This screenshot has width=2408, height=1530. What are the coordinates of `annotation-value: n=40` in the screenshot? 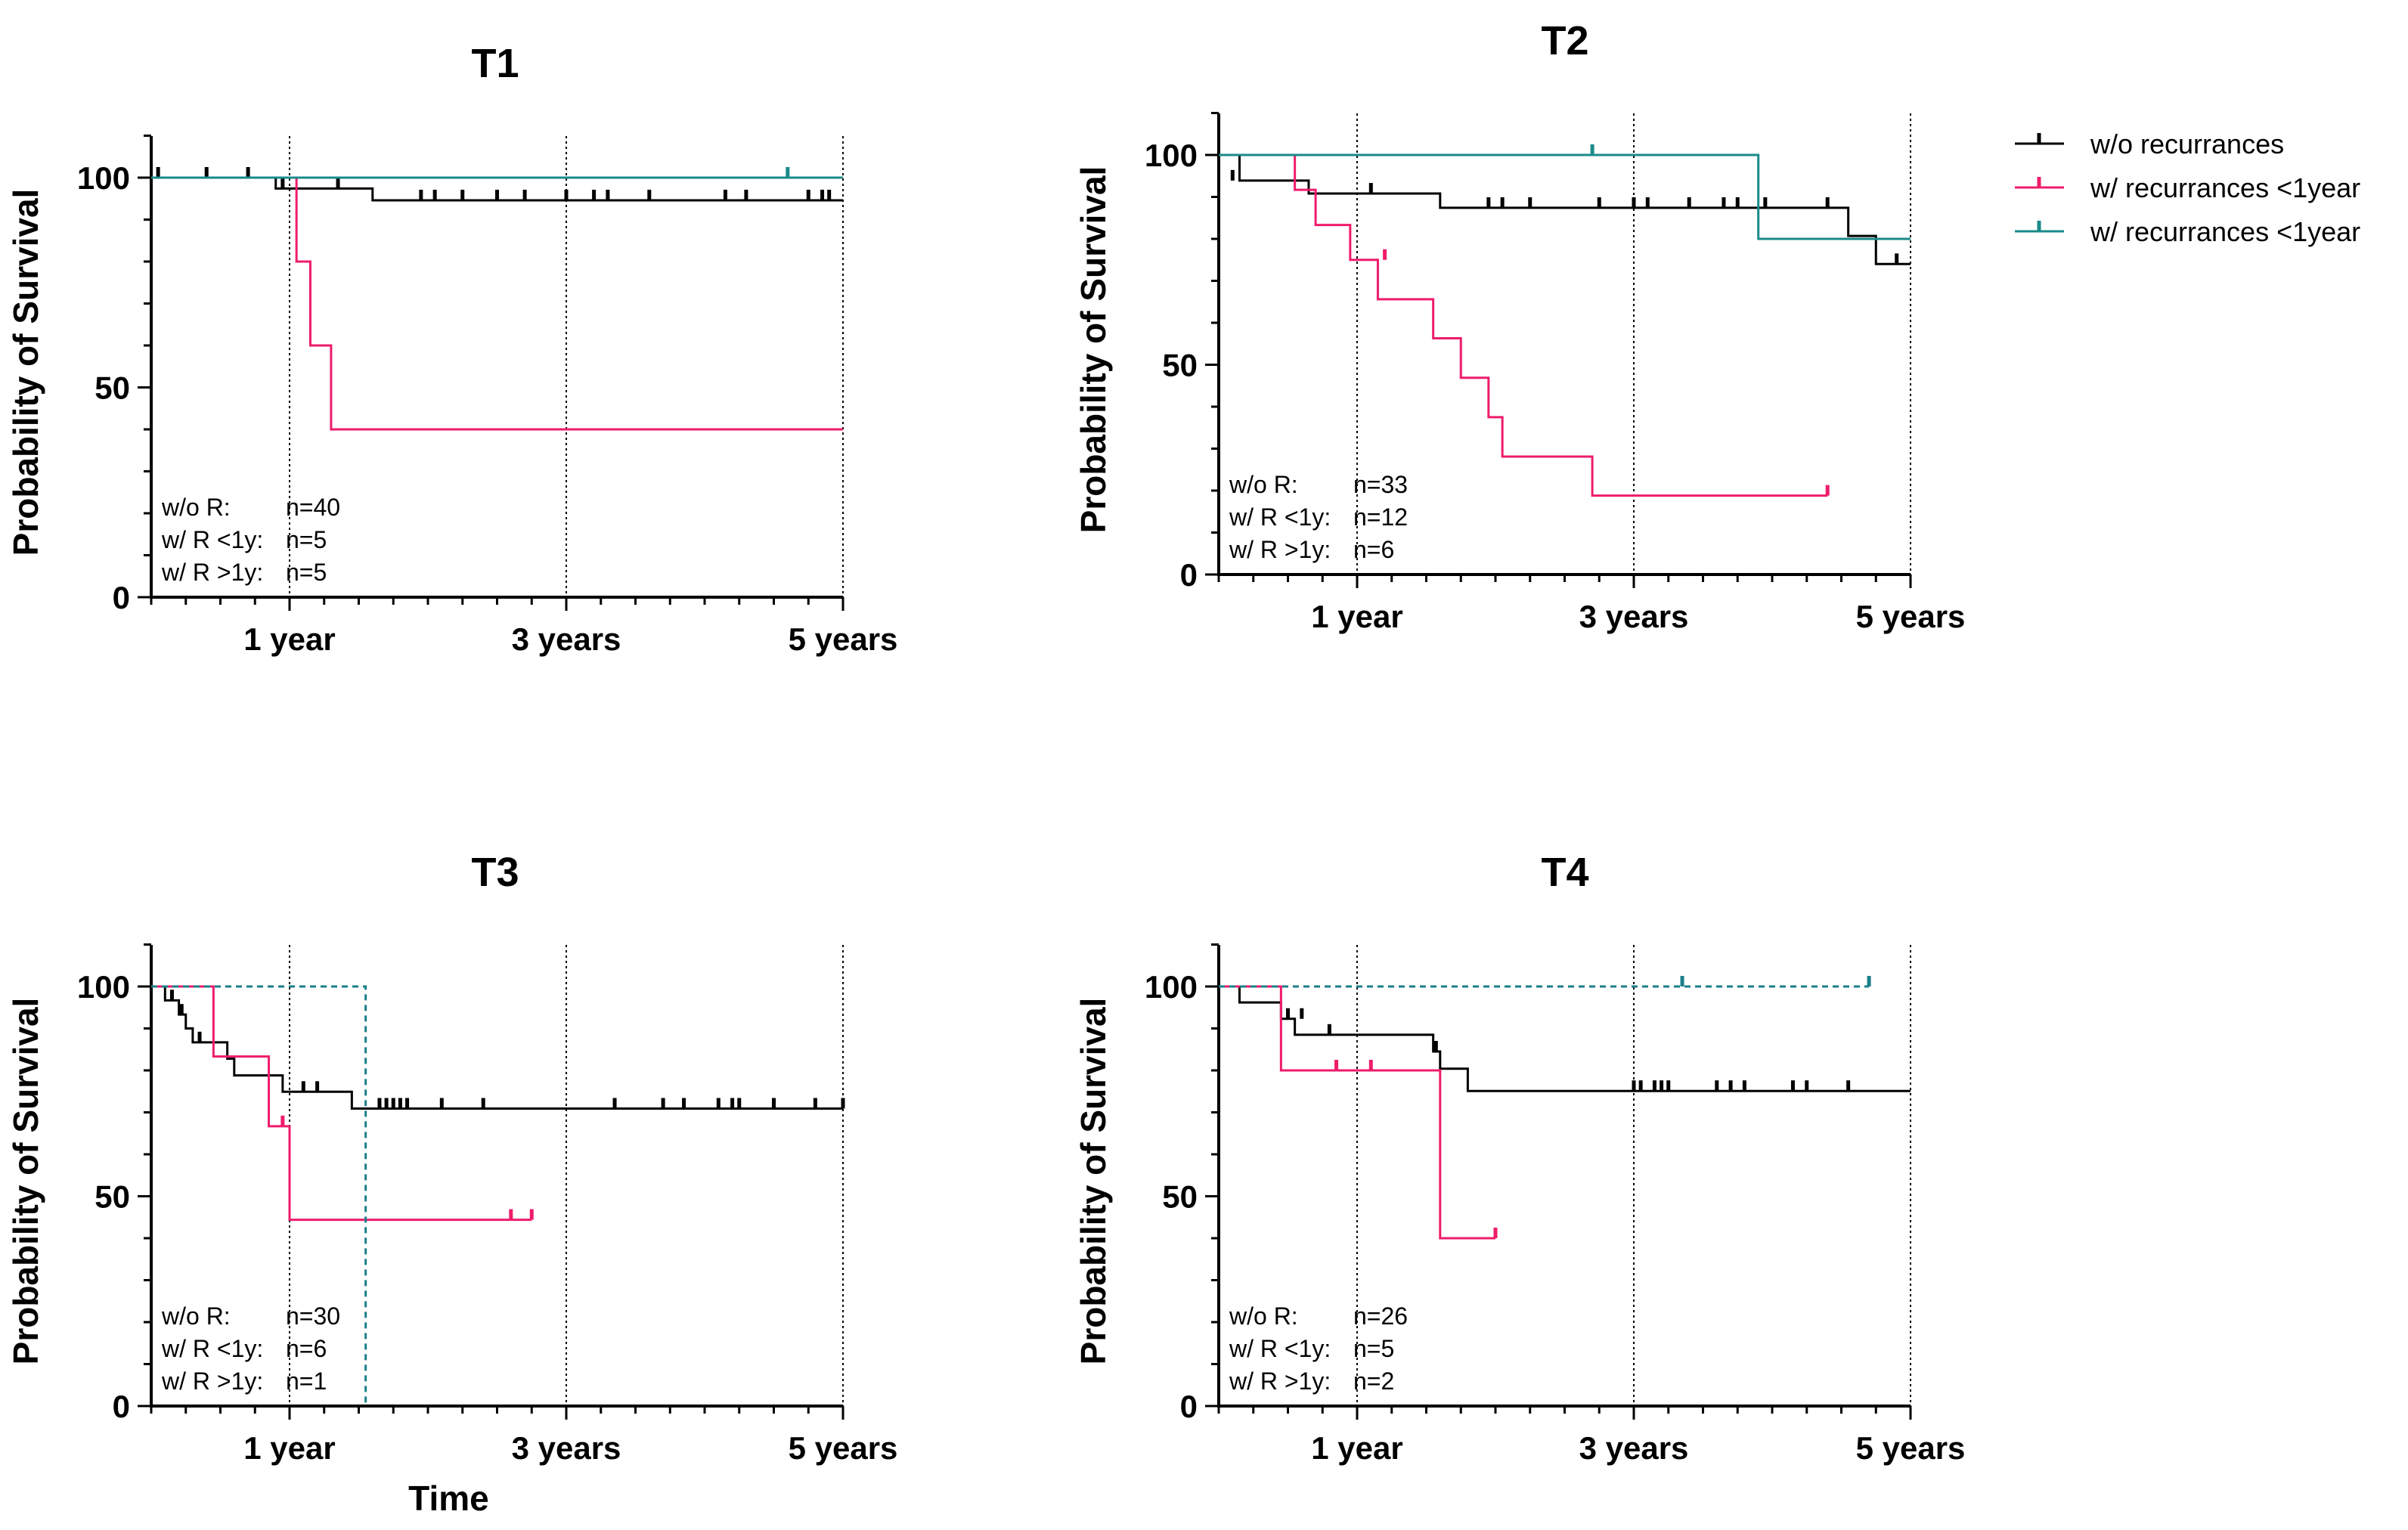 It's located at (313, 507).